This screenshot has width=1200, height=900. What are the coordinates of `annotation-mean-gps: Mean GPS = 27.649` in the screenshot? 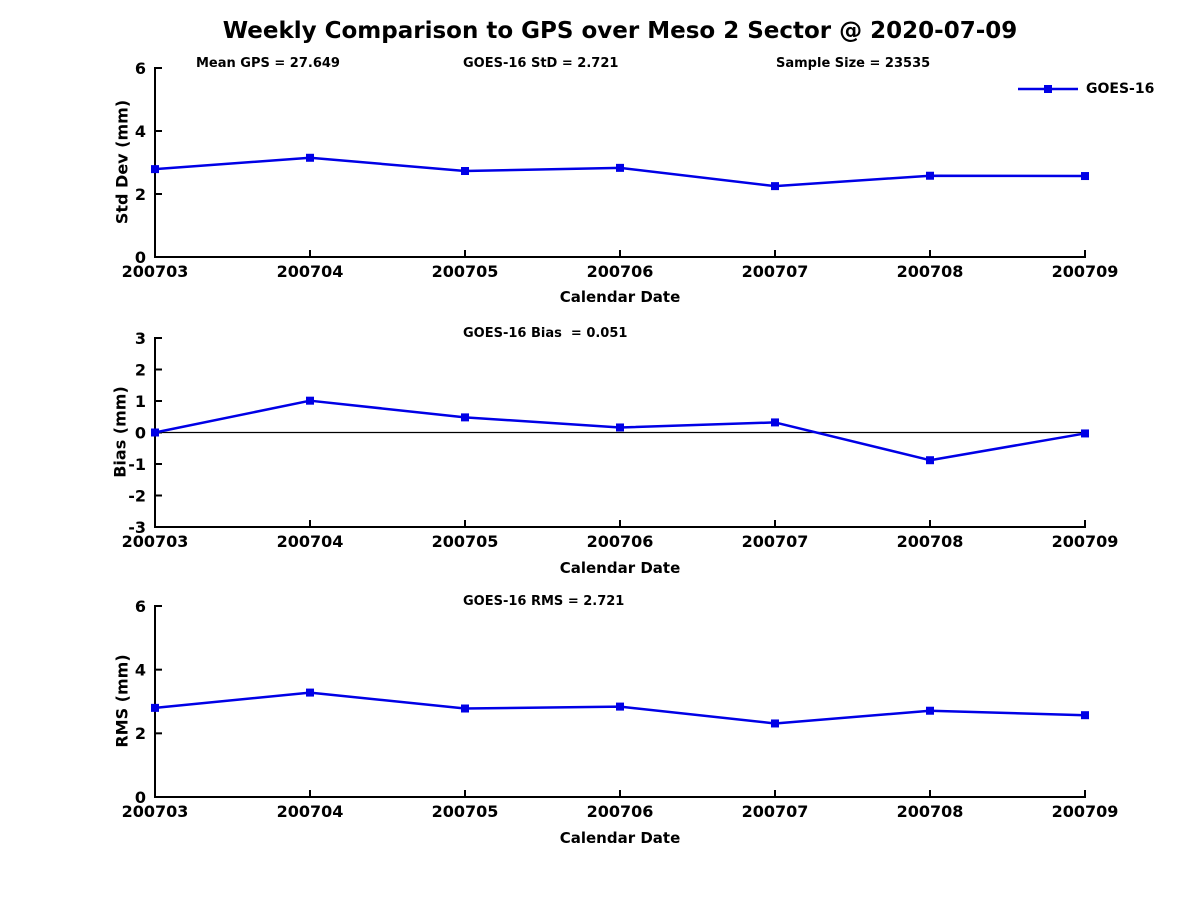 It's located at (268, 63).